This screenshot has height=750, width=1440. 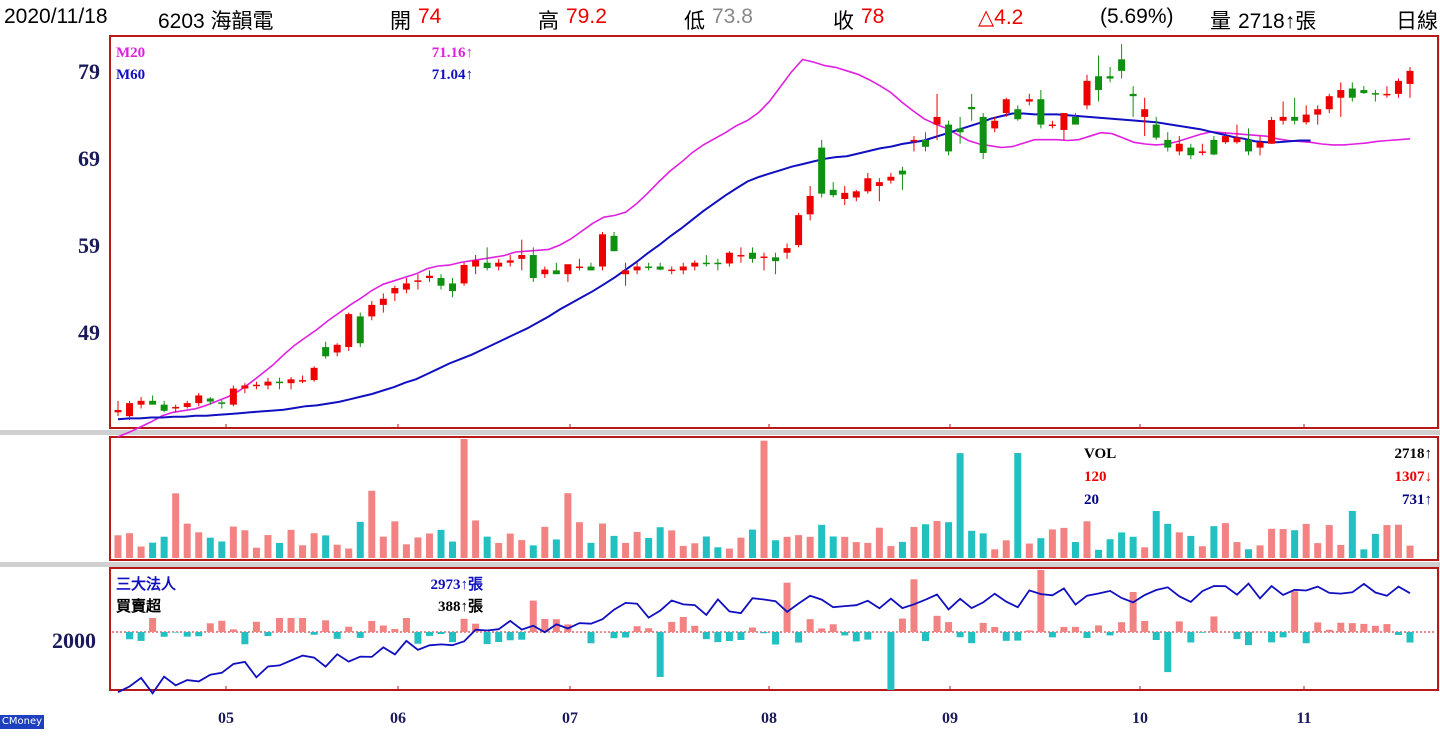 I want to click on volume-legend-label: VOL, so click(x=1100, y=454).